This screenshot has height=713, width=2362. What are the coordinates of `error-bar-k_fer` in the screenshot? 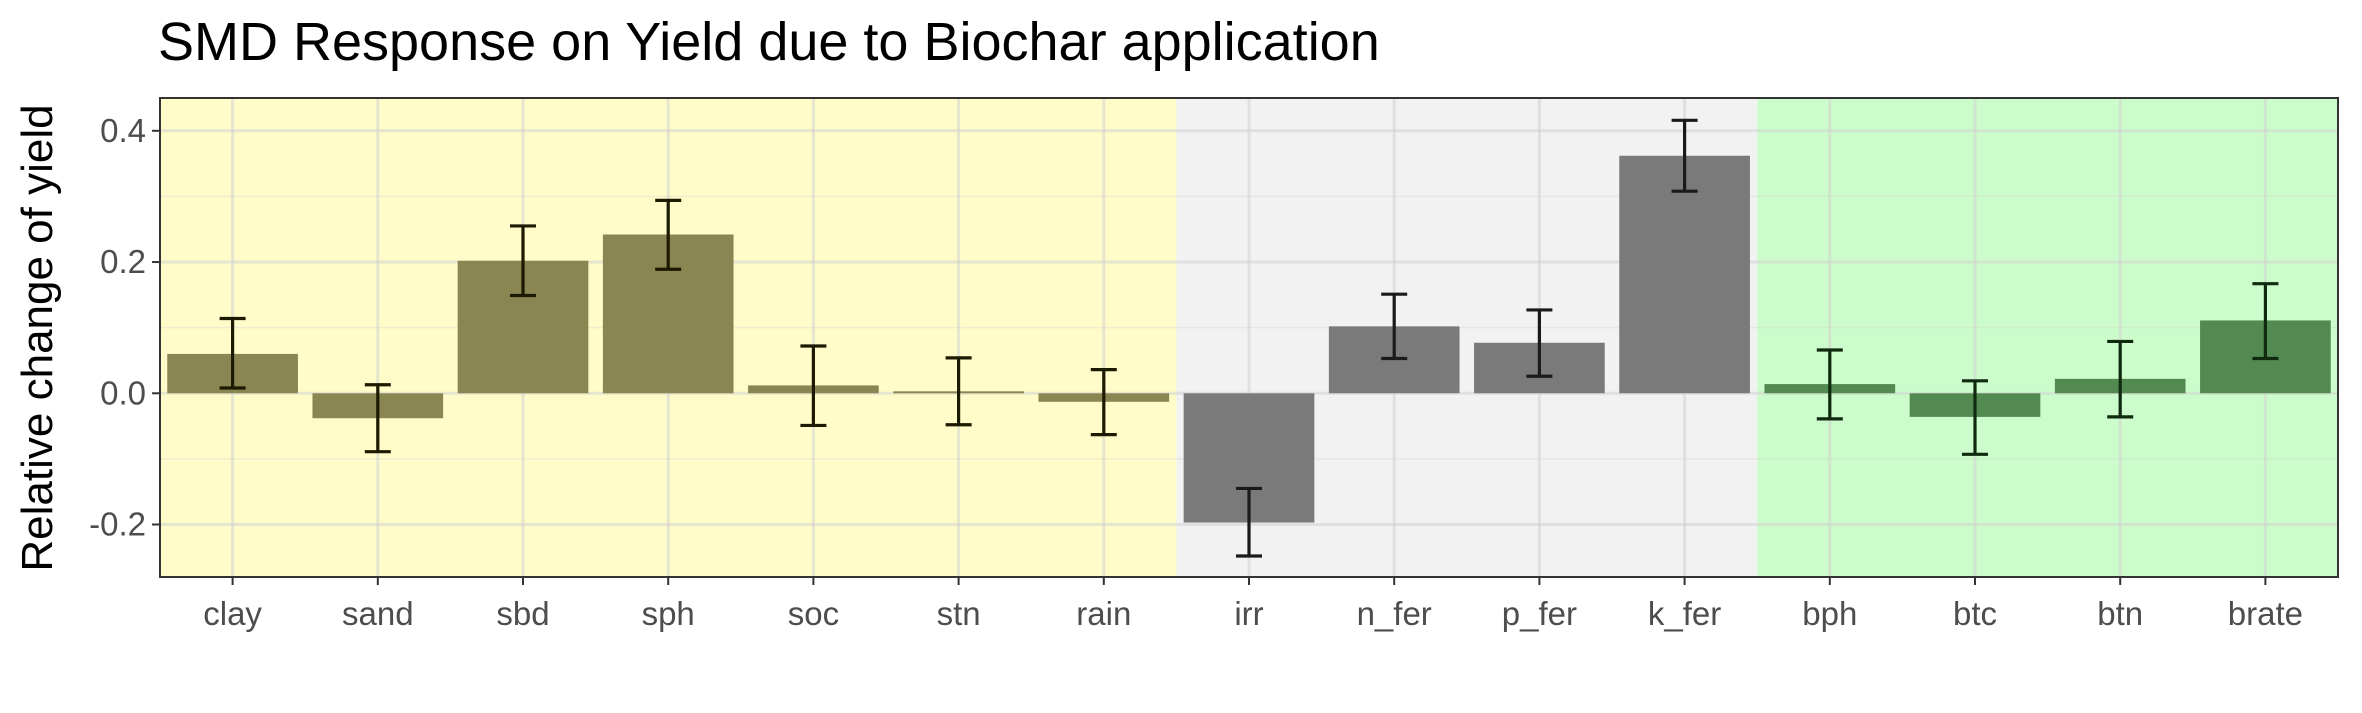 It's located at (1684, 155).